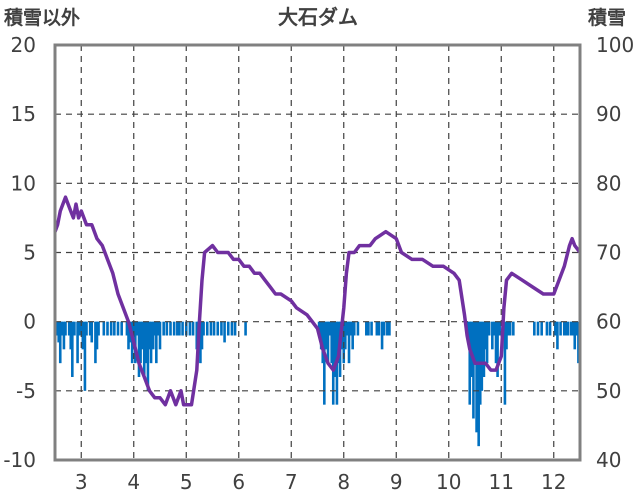  Describe the element at coordinates (291, 482) in the screenshot. I see `x-tick-label: 7` at that location.